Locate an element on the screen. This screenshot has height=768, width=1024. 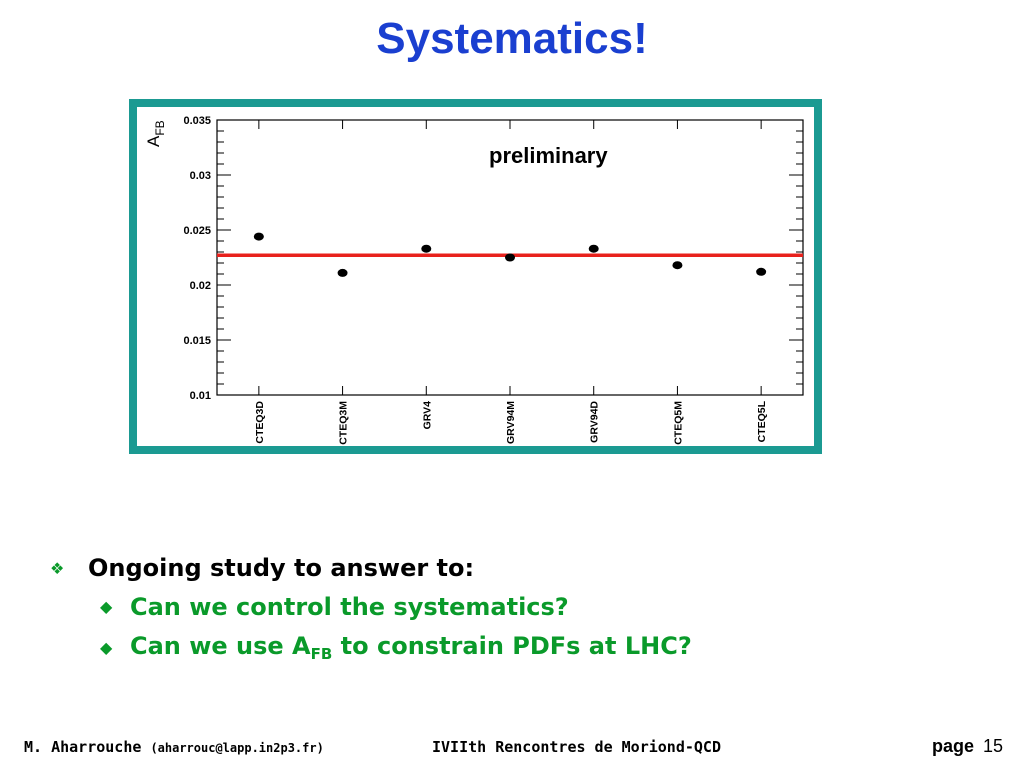
y-tick-label: 0.01 is located at coordinates (200, 396).